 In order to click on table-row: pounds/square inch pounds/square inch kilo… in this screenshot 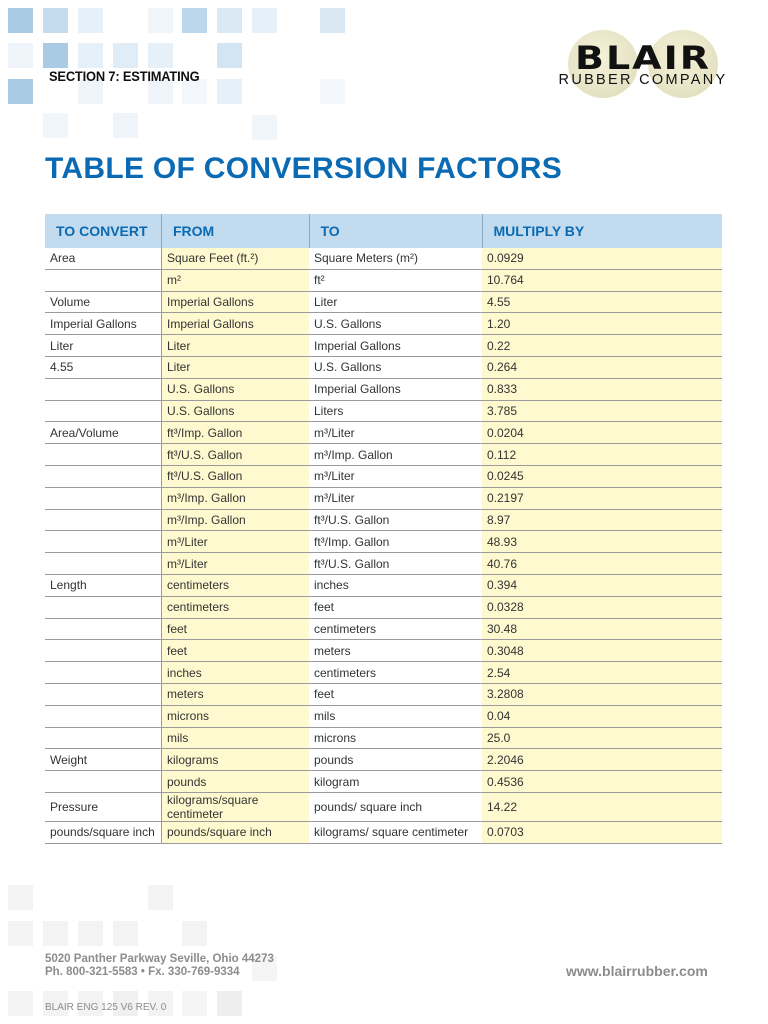, I will do `click(383, 832)`.